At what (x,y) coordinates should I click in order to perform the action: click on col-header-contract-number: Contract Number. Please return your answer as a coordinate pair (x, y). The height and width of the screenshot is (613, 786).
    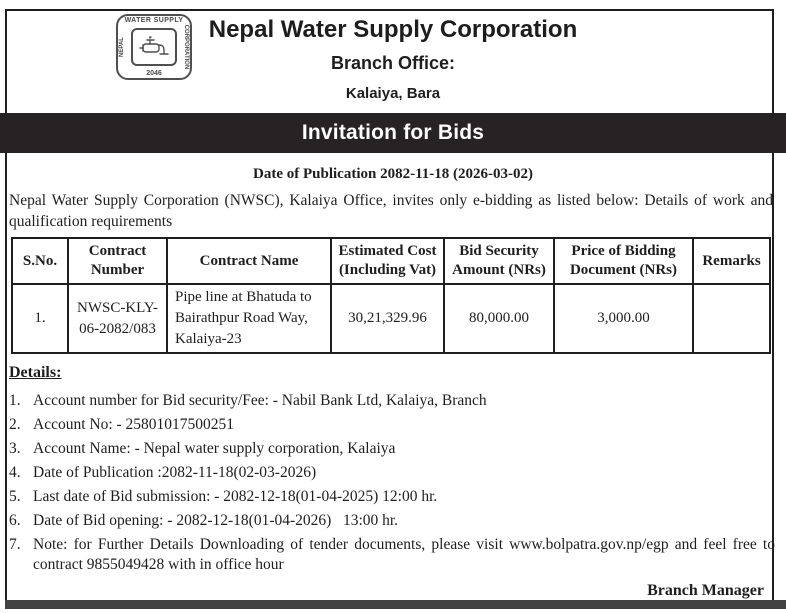
    Looking at the image, I should click on (117, 261).